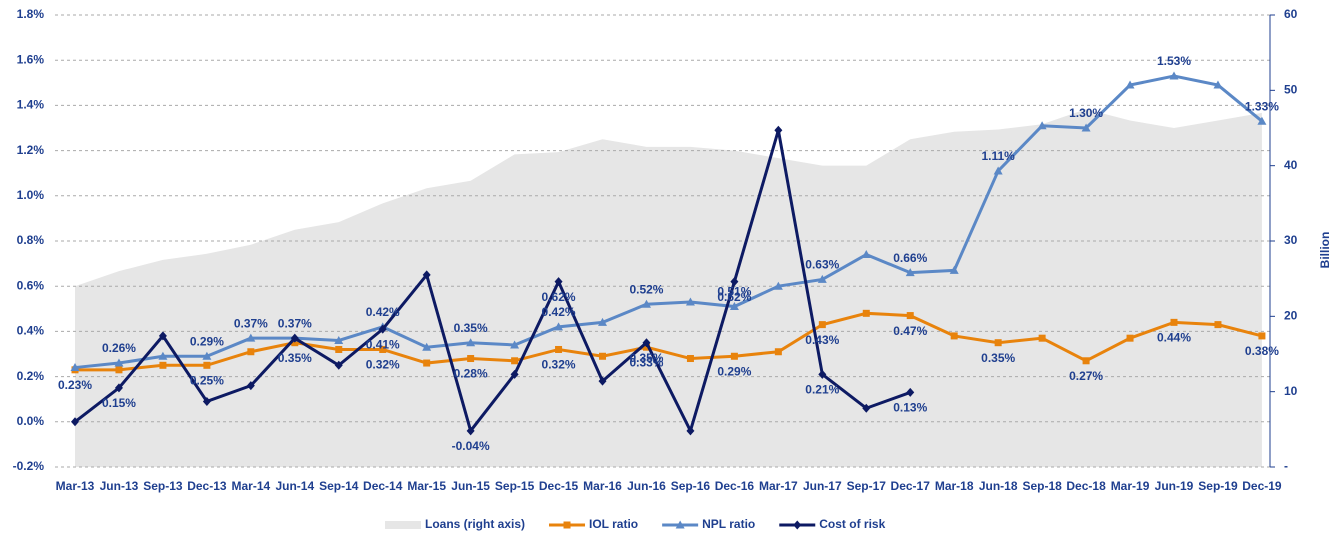 This screenshot has height=535, width=1338. Describe the element at coordinates (163, 486) in the screenshot. I see `x-tick-label: Sep-13` at that location.